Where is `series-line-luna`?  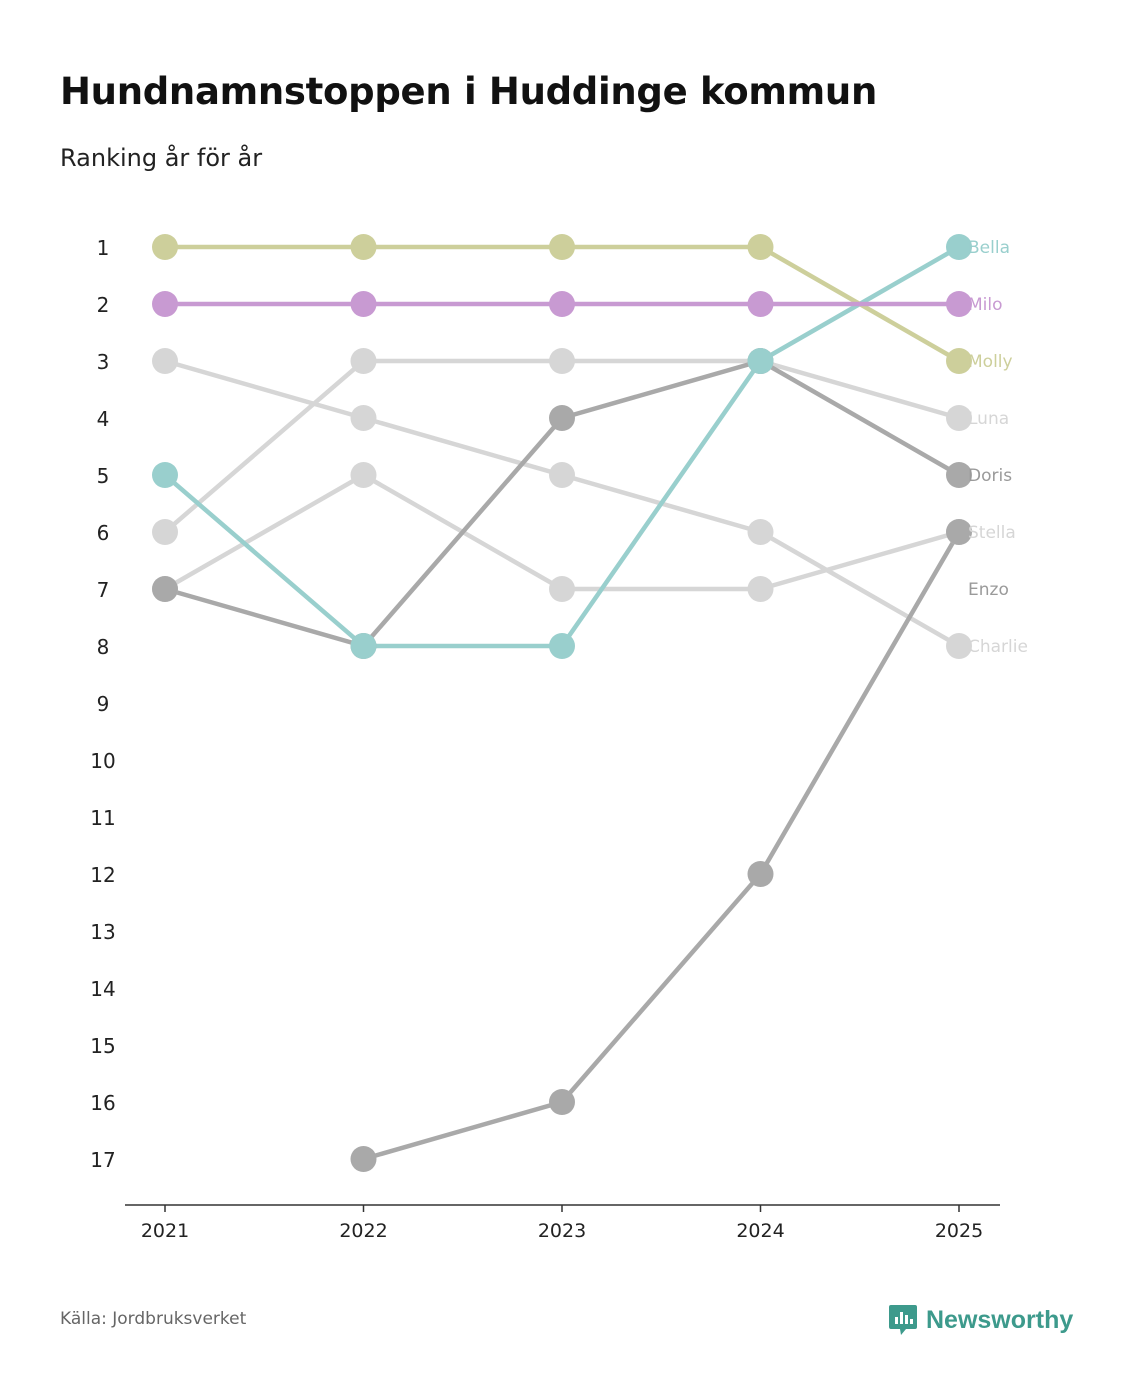
series-line-luna is located at coordinates (561, 446).